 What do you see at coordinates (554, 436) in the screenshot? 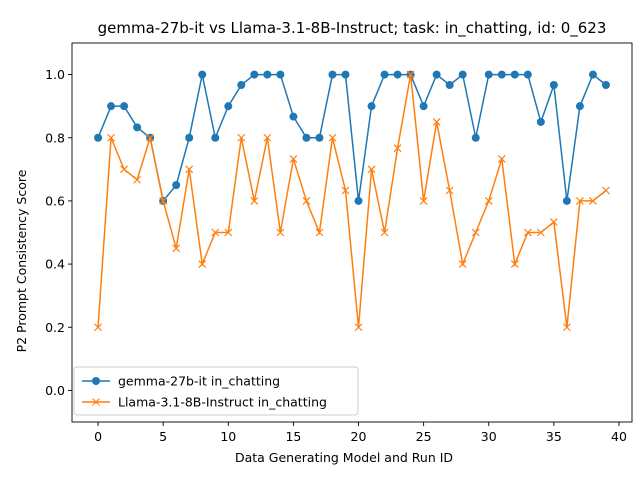
I see `x-tick-label: 35` at bounding box center [554, 436].